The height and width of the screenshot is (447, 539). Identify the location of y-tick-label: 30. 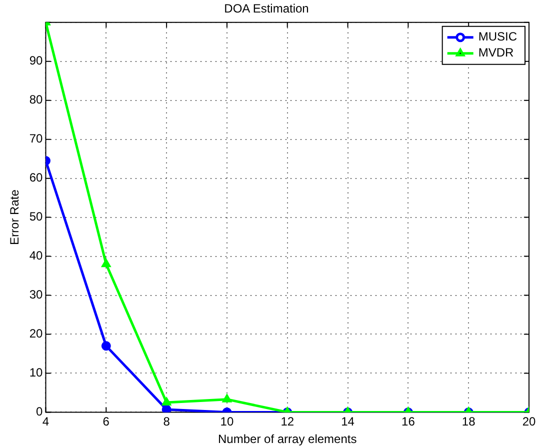
(36, 295).